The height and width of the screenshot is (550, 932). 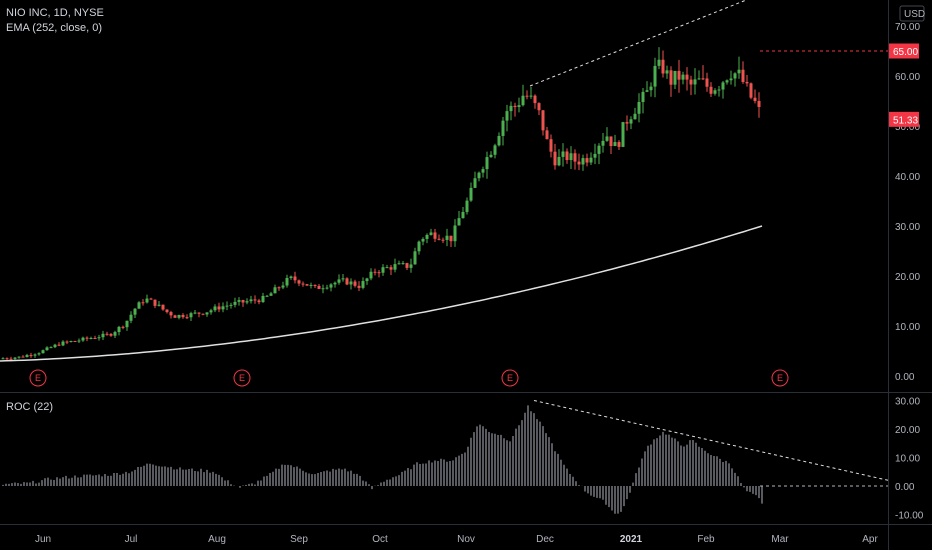 What do you see at coordinates (299, 539) in the screenshot?
I see `time-label-sep: Sep` at bounding box center [299, 539].